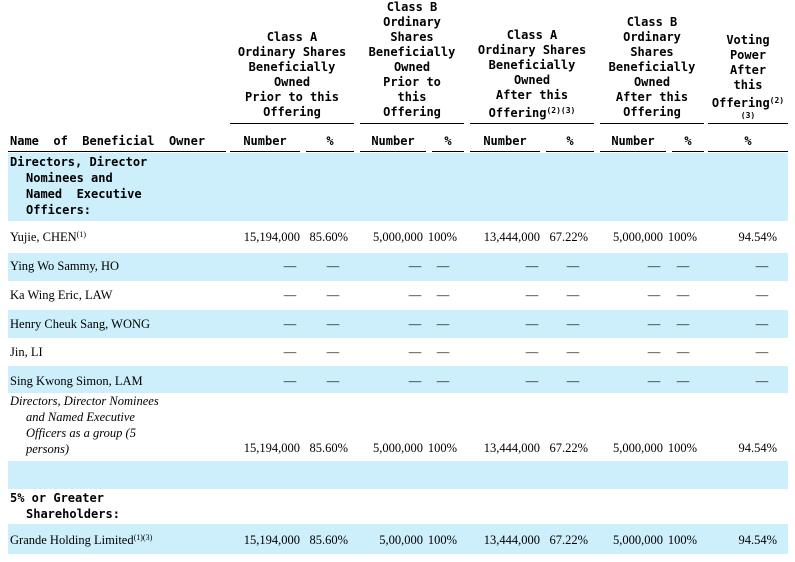 The width and height of the screenshot is (795, 562). Describe the element at coordinates (638, 237) in the screenshot. I see `owner-ba-num: 5,000,000` at that location.